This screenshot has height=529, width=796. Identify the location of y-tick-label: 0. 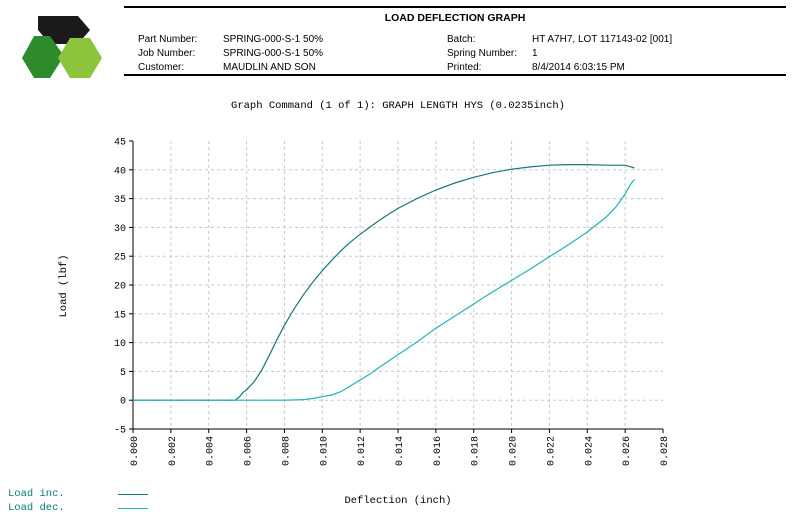
(123, 402).